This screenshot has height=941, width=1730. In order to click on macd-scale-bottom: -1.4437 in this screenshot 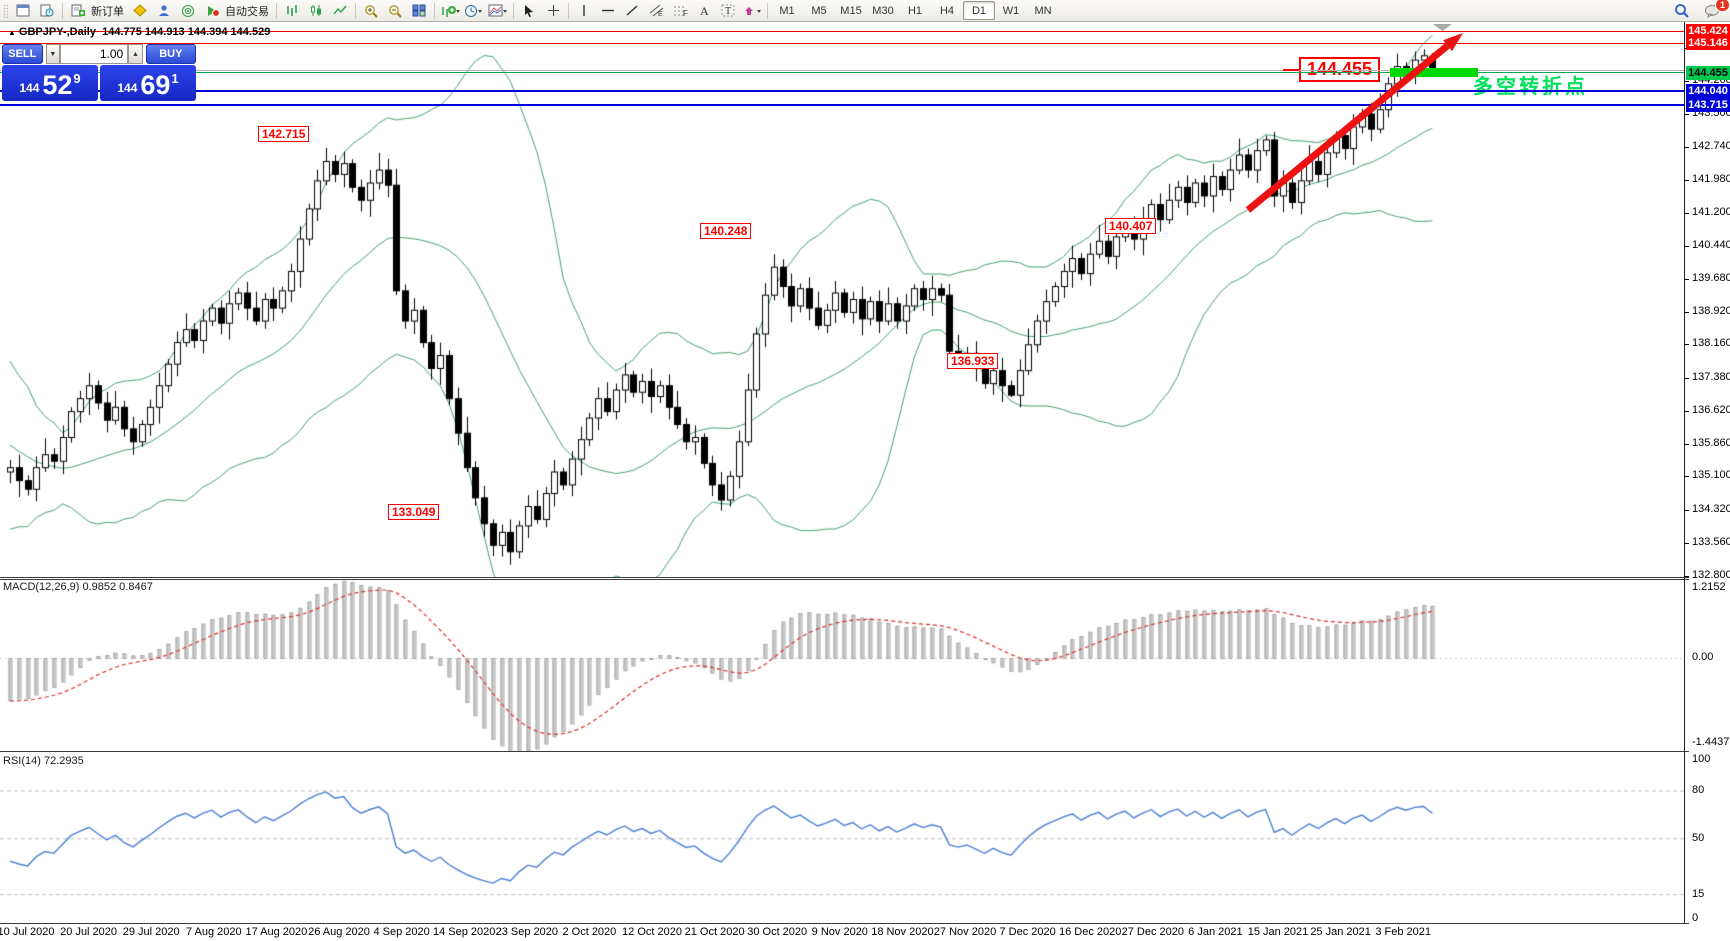, I will do `click(1711, 742)`.